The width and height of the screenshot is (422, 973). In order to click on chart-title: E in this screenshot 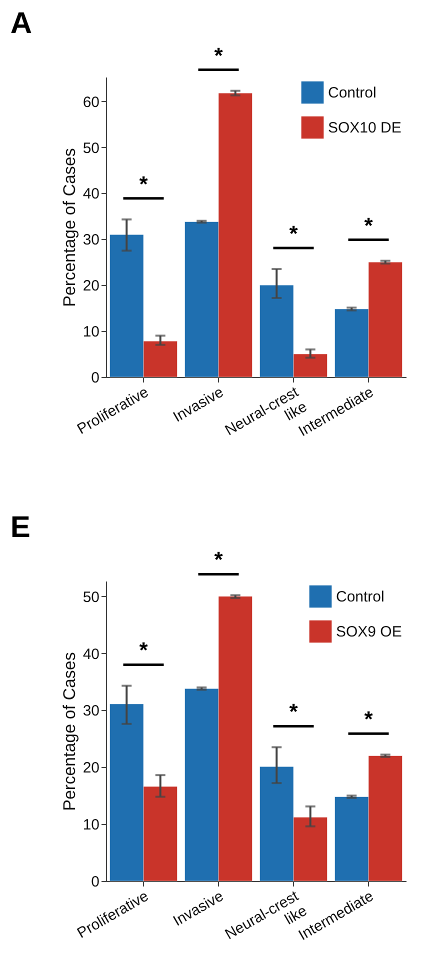, I will do `click(20, 527)`.